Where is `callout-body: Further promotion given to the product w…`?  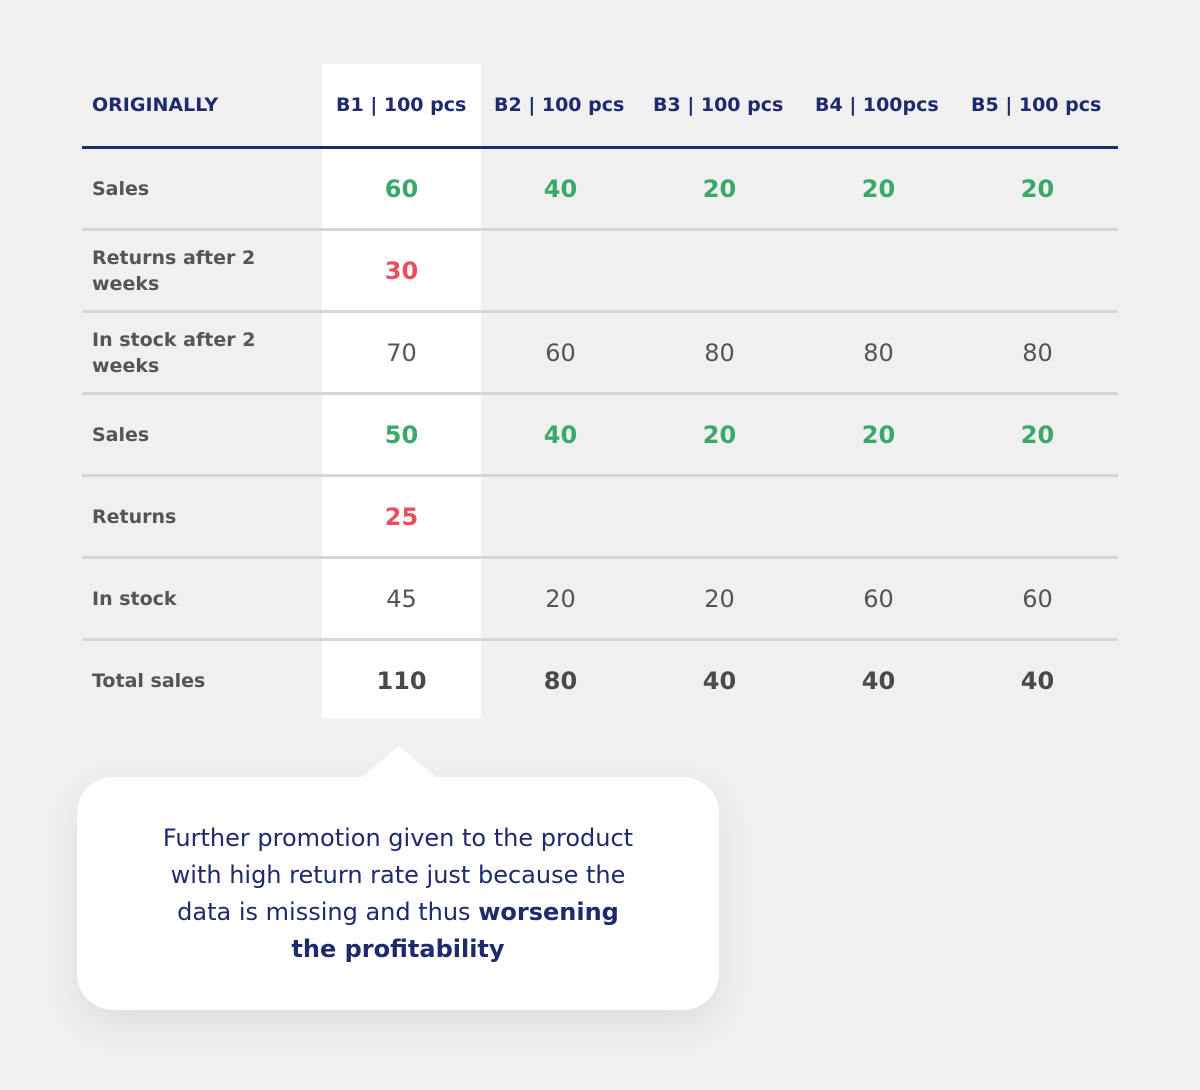 callout-body: Further promotion given to the product w… is located at coordinates (398, 874).